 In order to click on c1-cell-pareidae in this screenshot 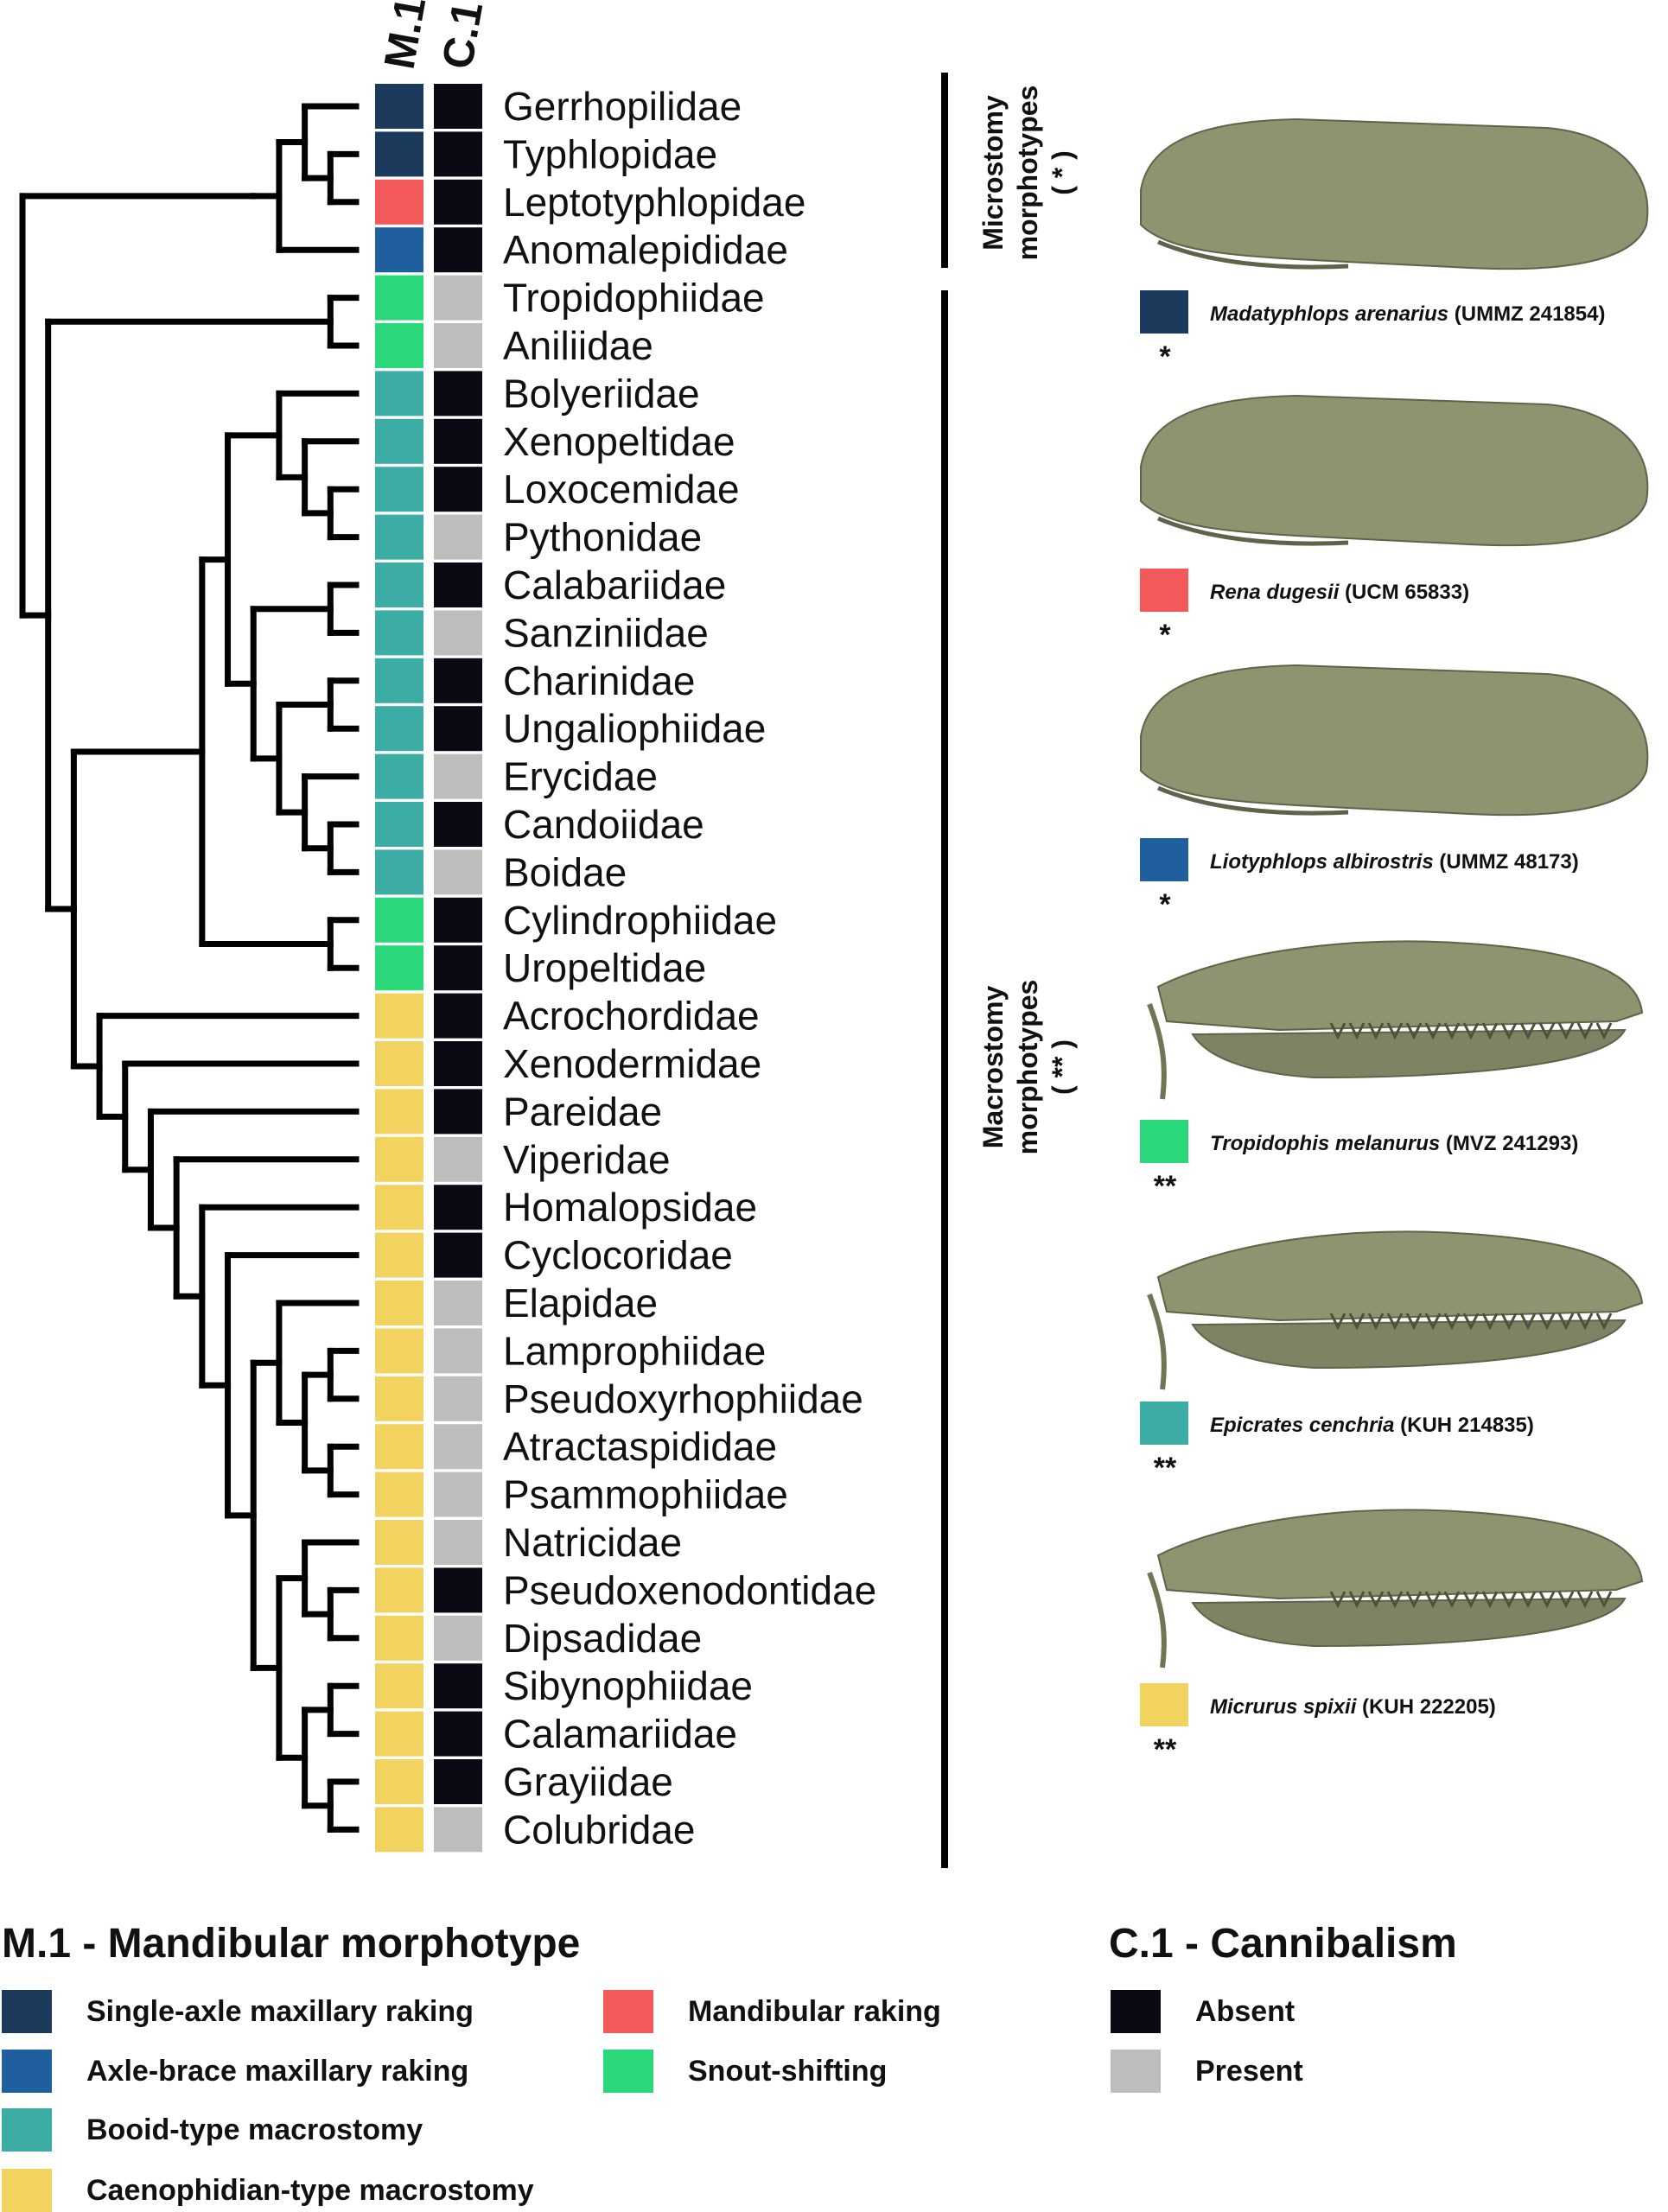, I will do `click(458, 1112)`.